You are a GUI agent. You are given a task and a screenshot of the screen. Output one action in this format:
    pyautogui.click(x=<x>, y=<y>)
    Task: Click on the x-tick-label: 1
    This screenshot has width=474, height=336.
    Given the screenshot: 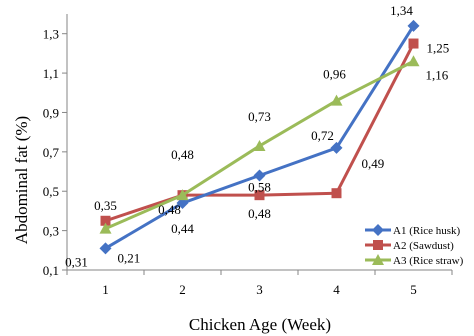 What is the action you would take?
    pyautogui.click(x=105, y=289)
    